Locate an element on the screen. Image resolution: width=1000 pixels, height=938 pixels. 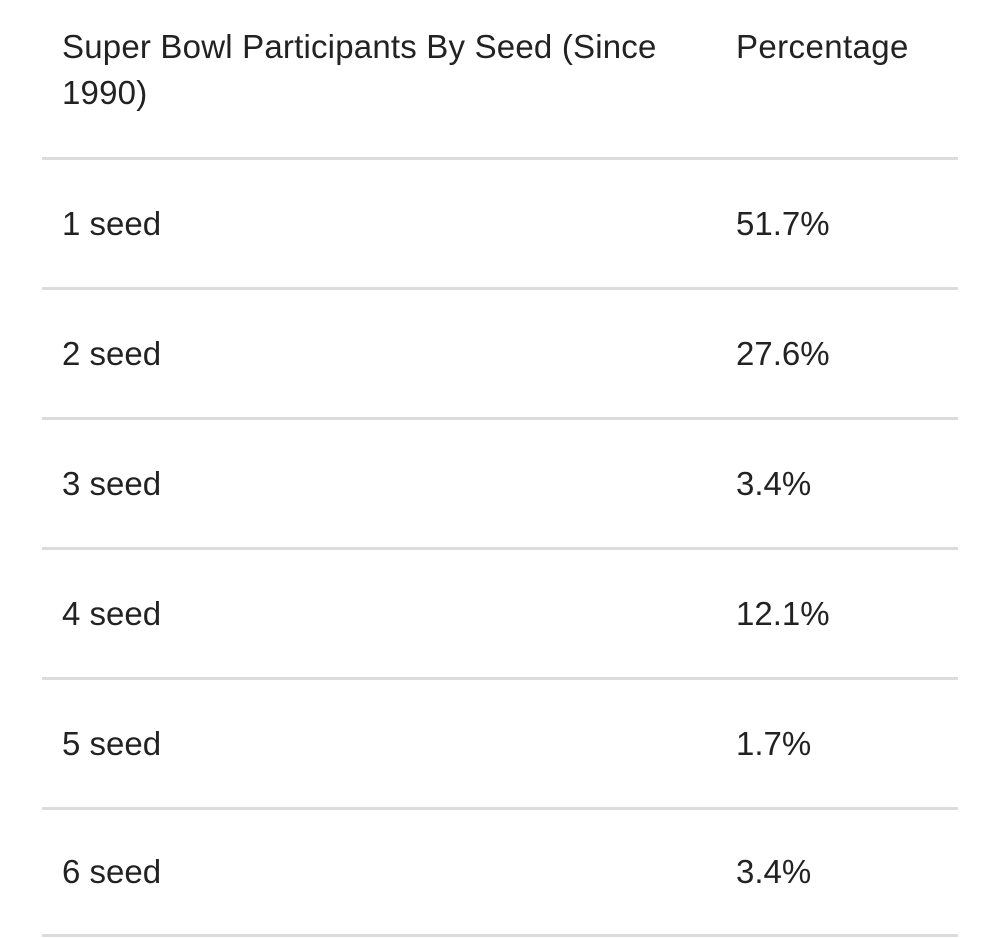
percentage-cell: 12.1% is located at coordinates (783, 613).